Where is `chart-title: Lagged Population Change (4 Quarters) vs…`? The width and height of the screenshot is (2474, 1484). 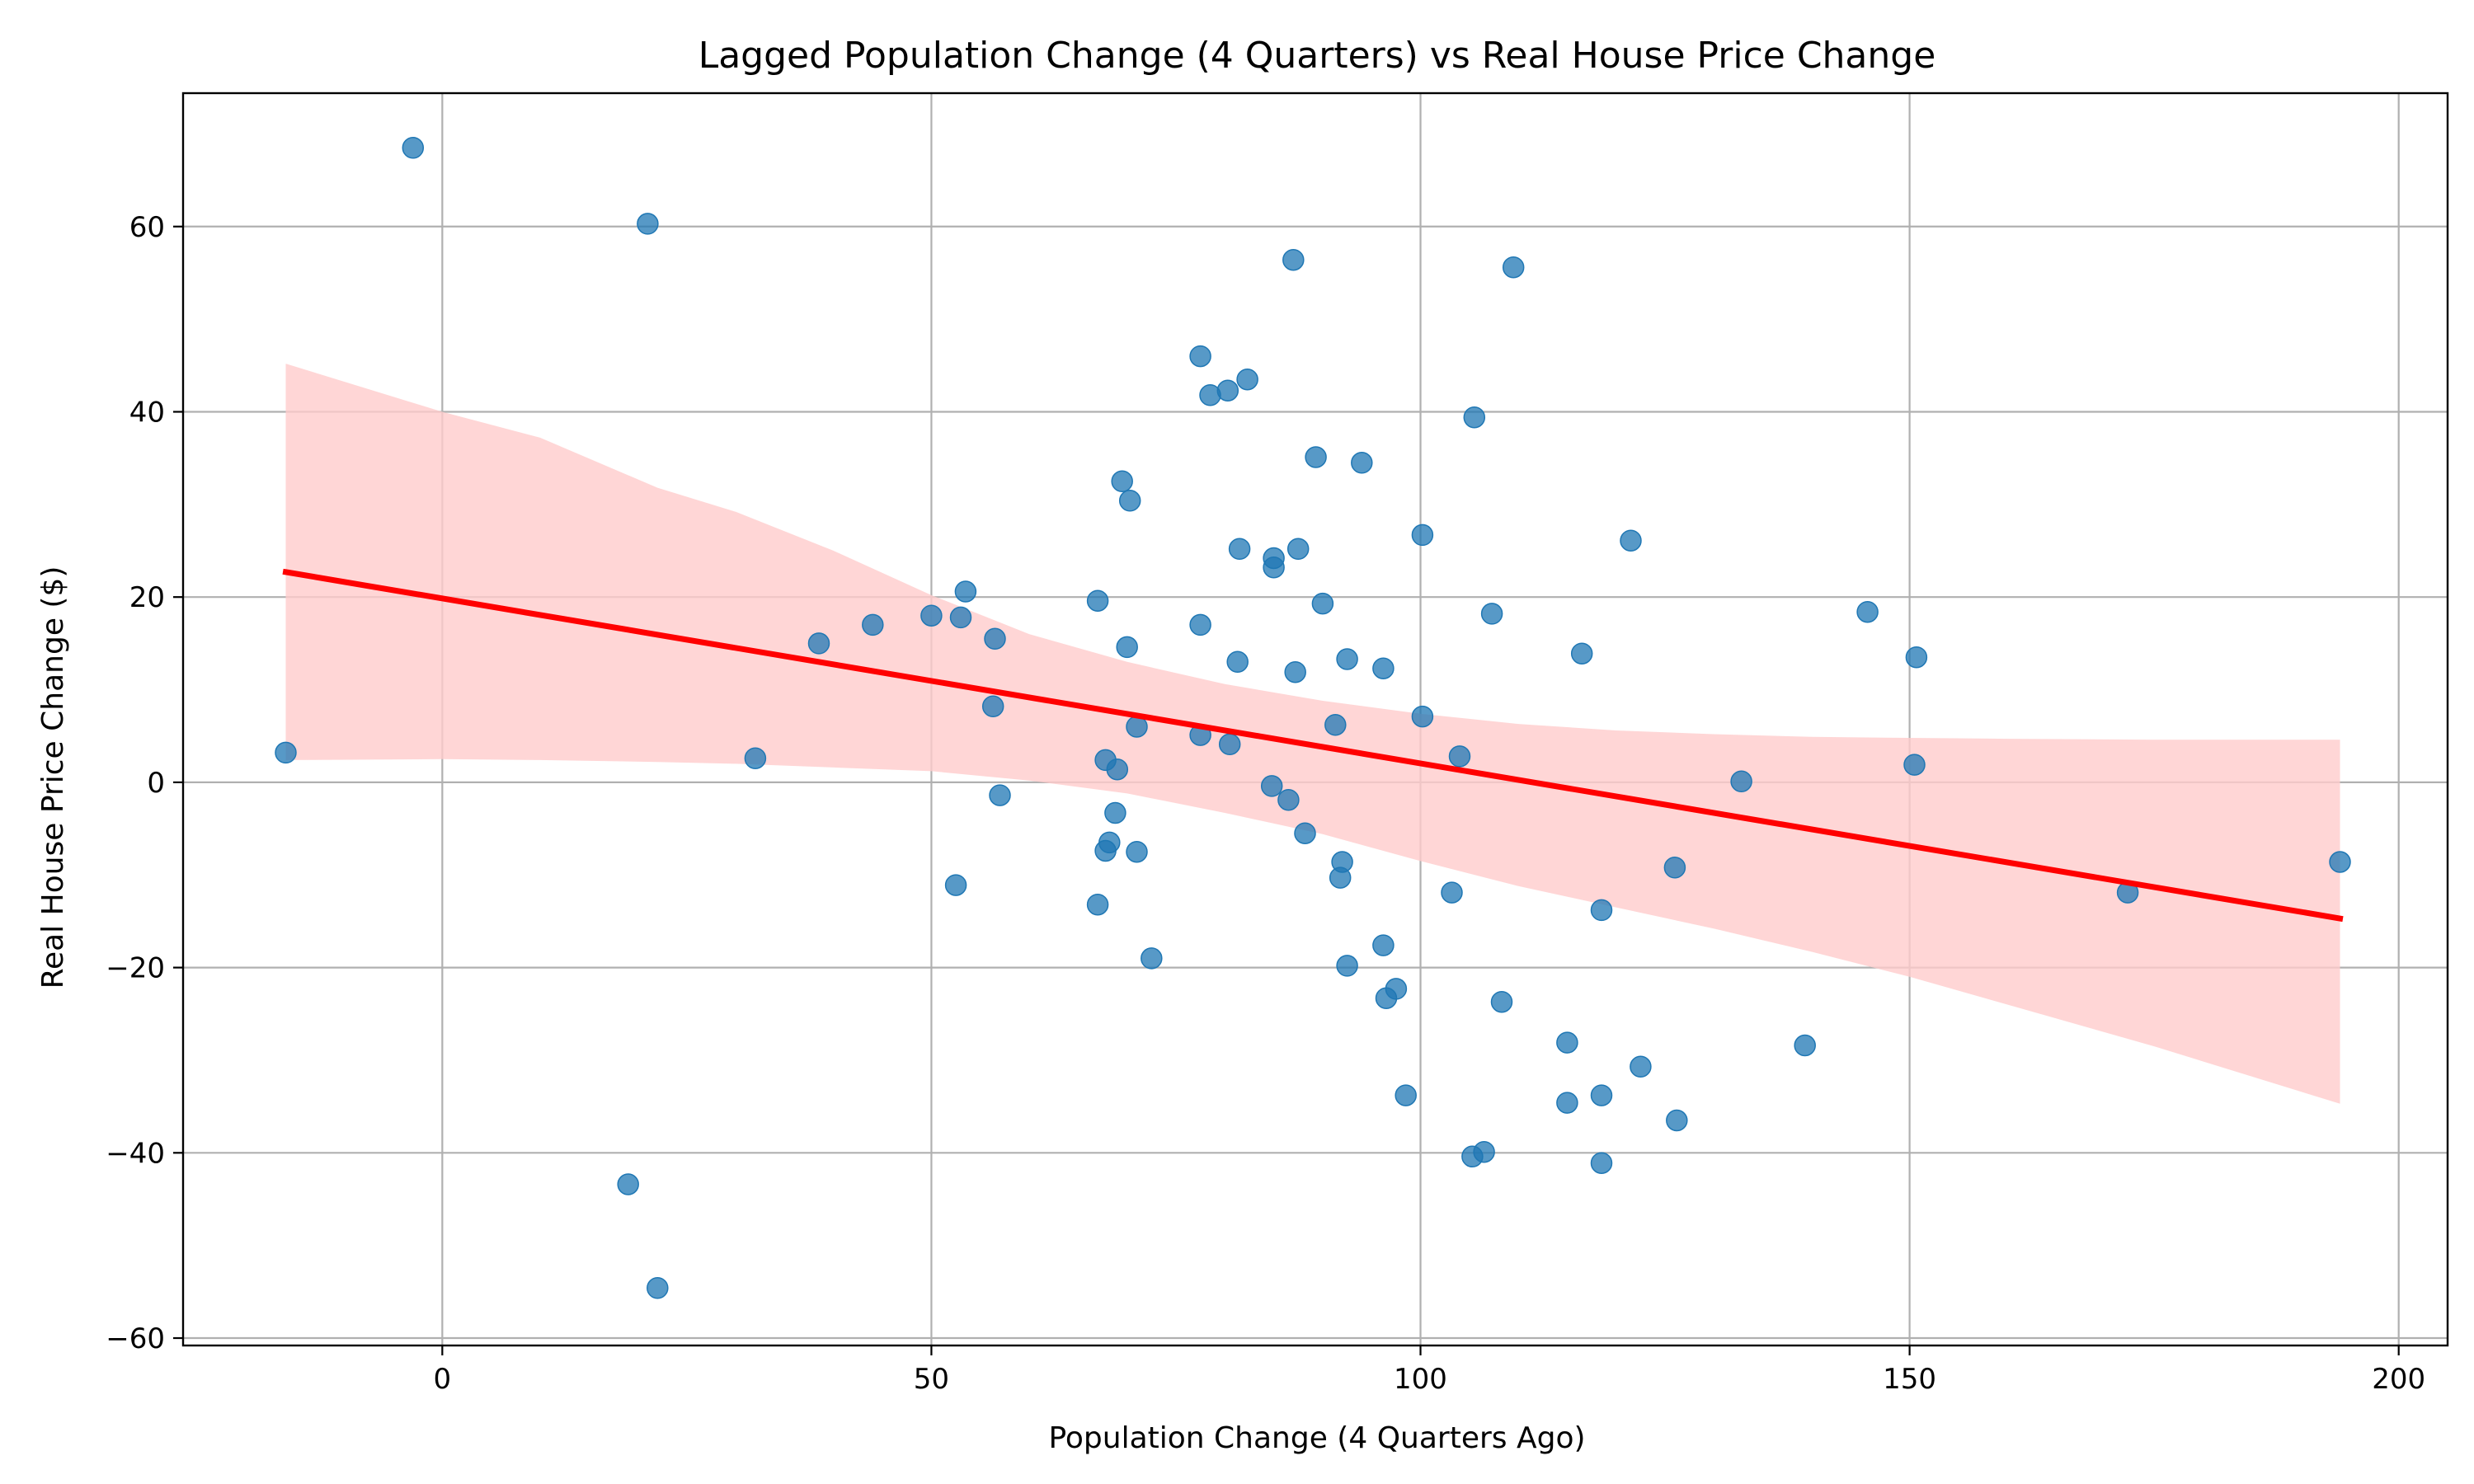
chart-title: Lagged Population Change (4 Quarters) vs… is located at coordinates (1317, 56).